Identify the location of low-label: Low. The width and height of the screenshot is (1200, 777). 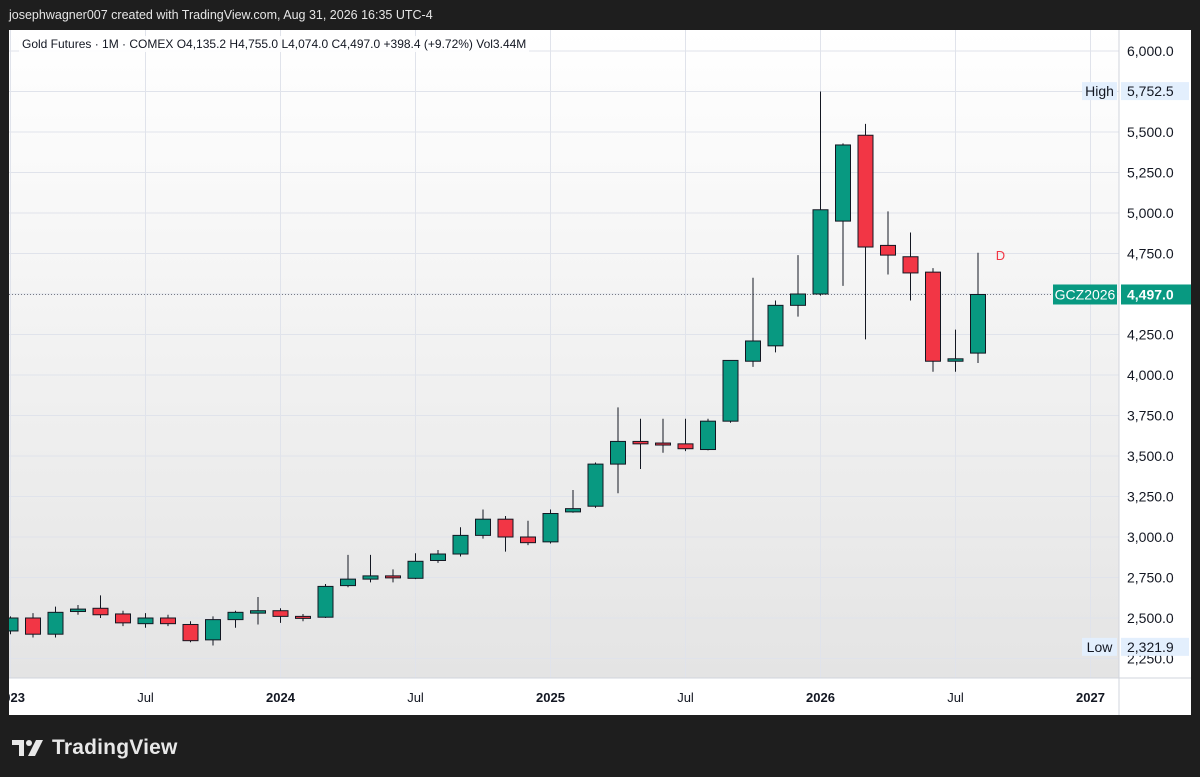
(1100, 647).